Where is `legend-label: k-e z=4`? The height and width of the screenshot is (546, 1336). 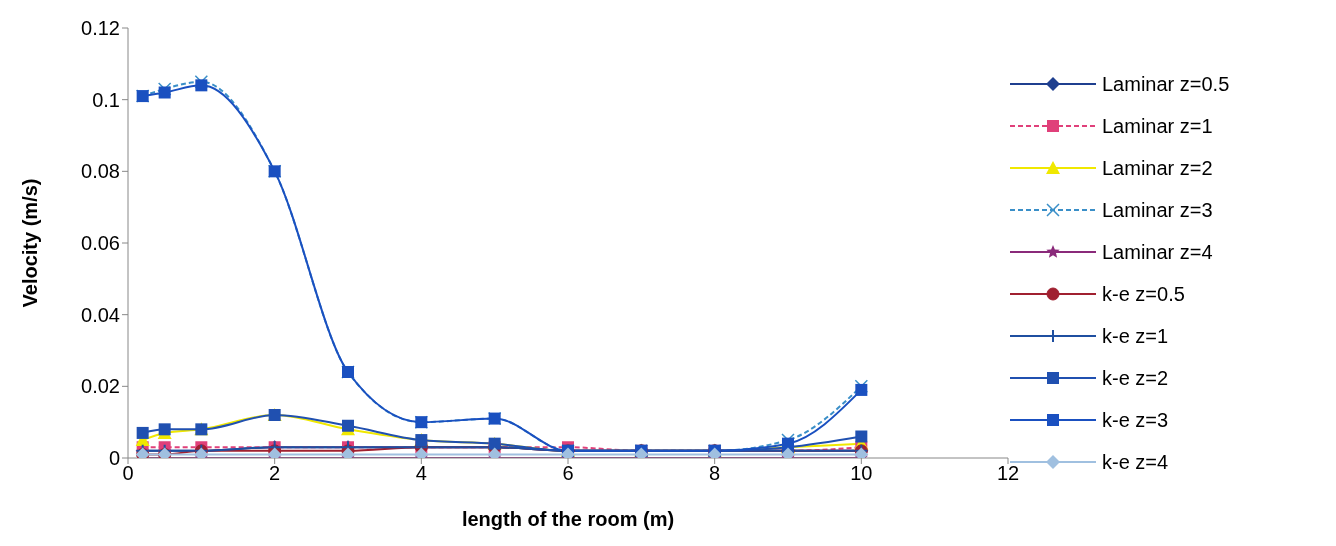 legend-label: k-e z=4 is located at coordinates (1135, 462).